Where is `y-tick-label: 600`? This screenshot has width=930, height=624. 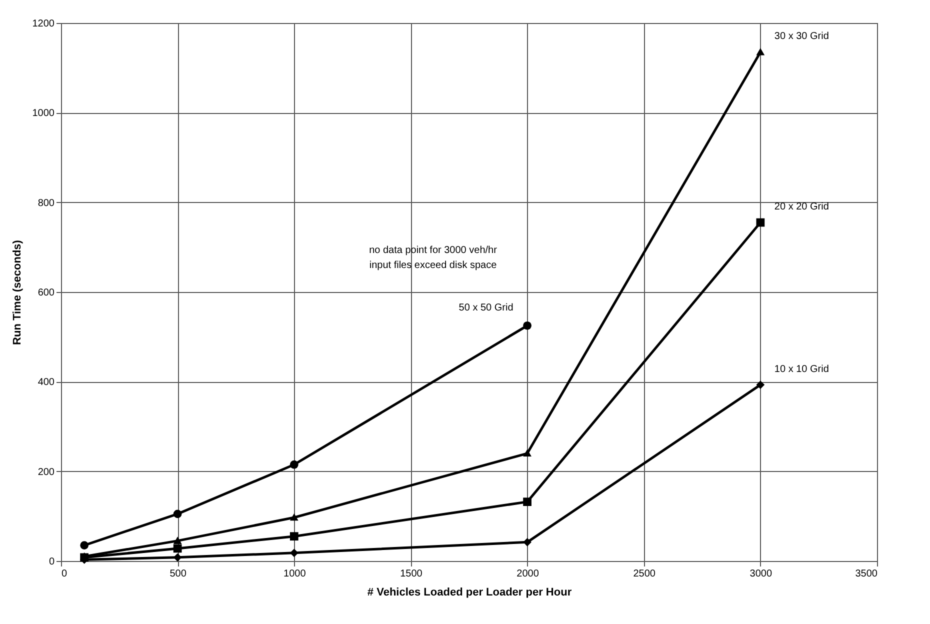 y-tick-label: 600 is located at coordinates (46, 293).